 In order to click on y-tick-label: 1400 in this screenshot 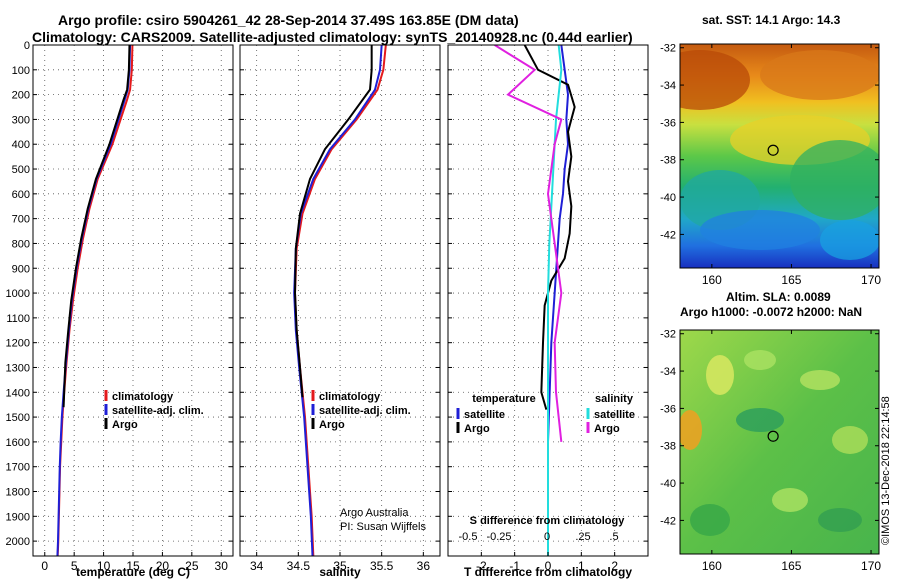, I will do `click(18, 393)`.